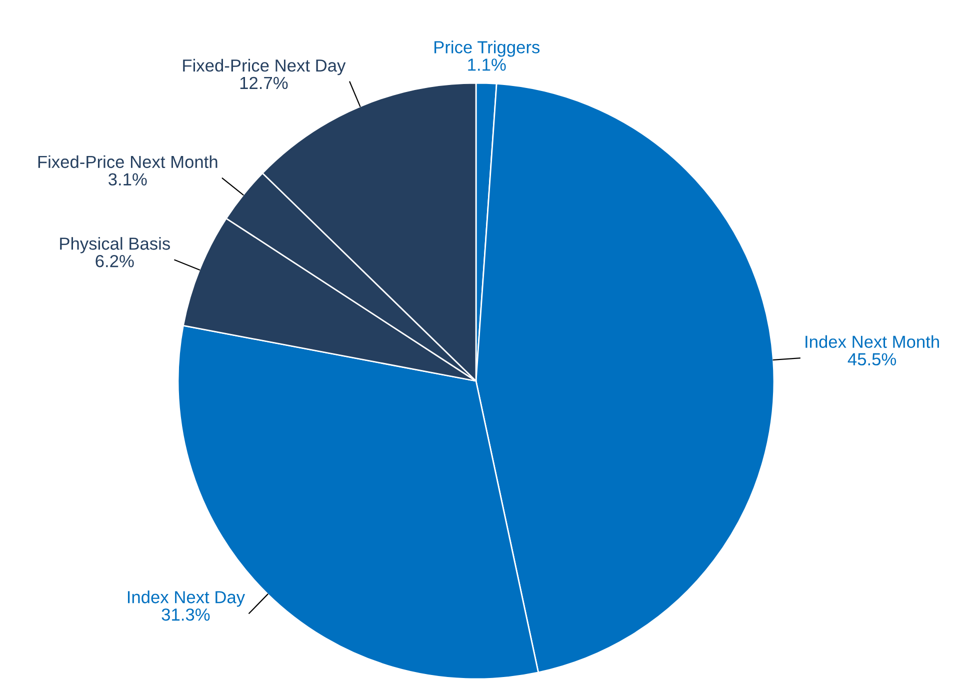  Describe the element at coordinates (264, 67) in the screenshot. I see `slice-label: Fixed-Price Next Day` at that location.